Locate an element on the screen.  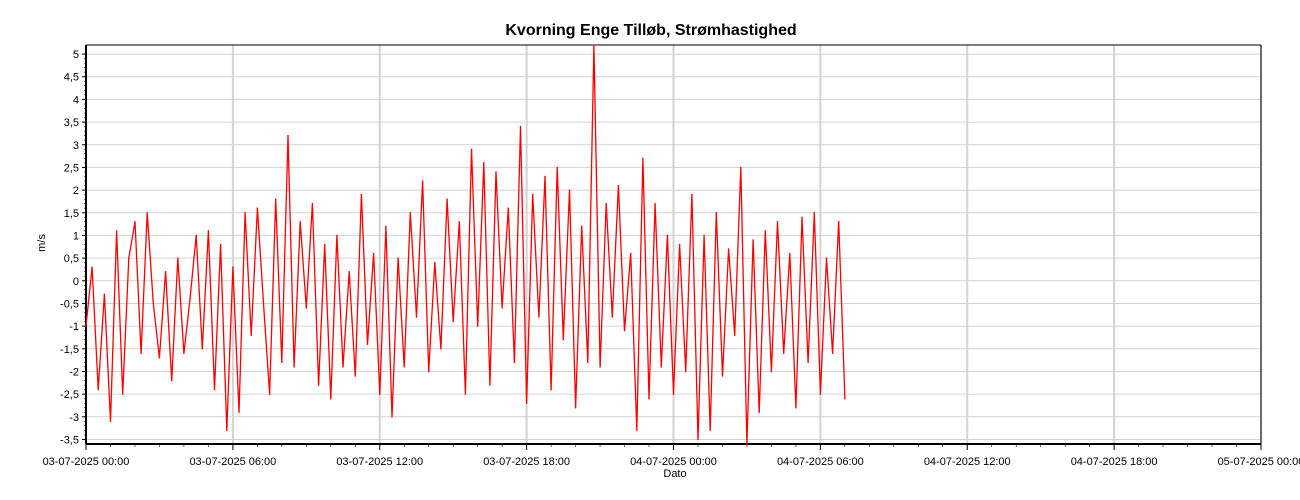
x-tick-label: 03-07-2025 06:00 is located at coordinates (232, 462).